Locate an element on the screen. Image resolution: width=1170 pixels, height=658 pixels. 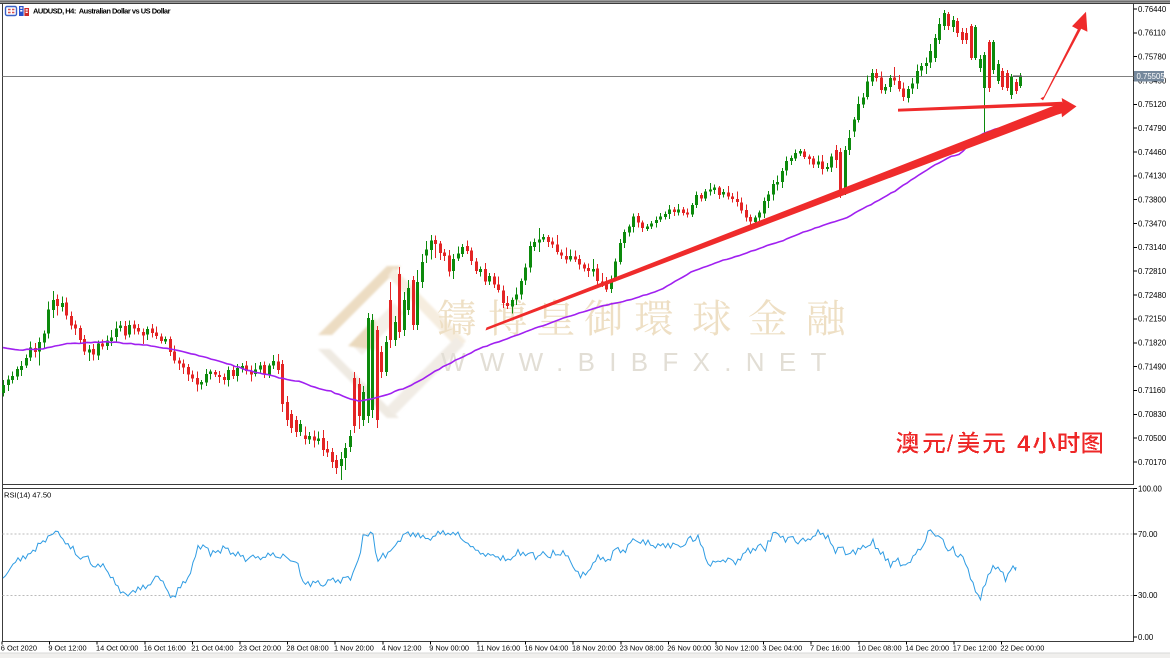
svg-text: 23 Nov 08:00 is located at coordinates (642, 648).